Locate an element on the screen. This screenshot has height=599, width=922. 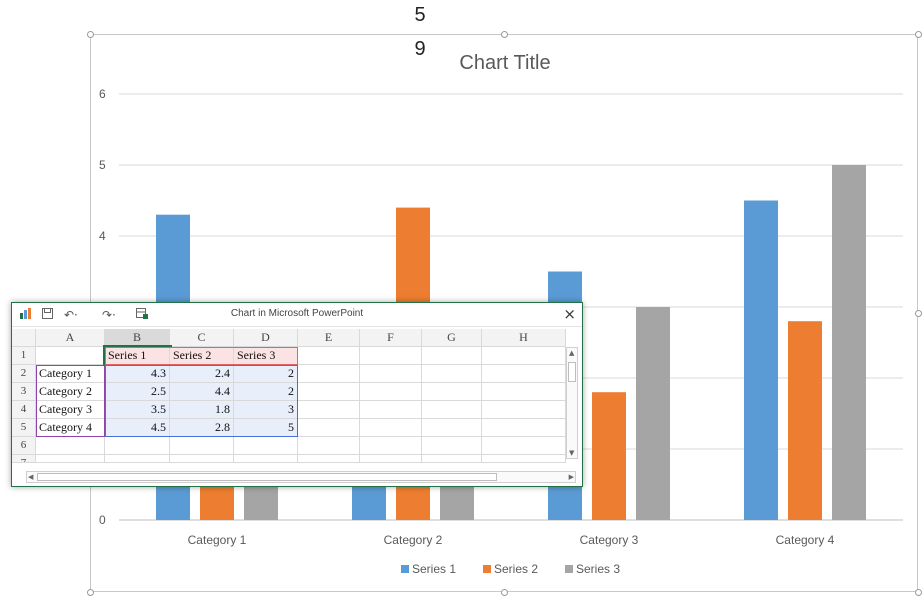
column-header-b: B is located at coordinates (137, 338).